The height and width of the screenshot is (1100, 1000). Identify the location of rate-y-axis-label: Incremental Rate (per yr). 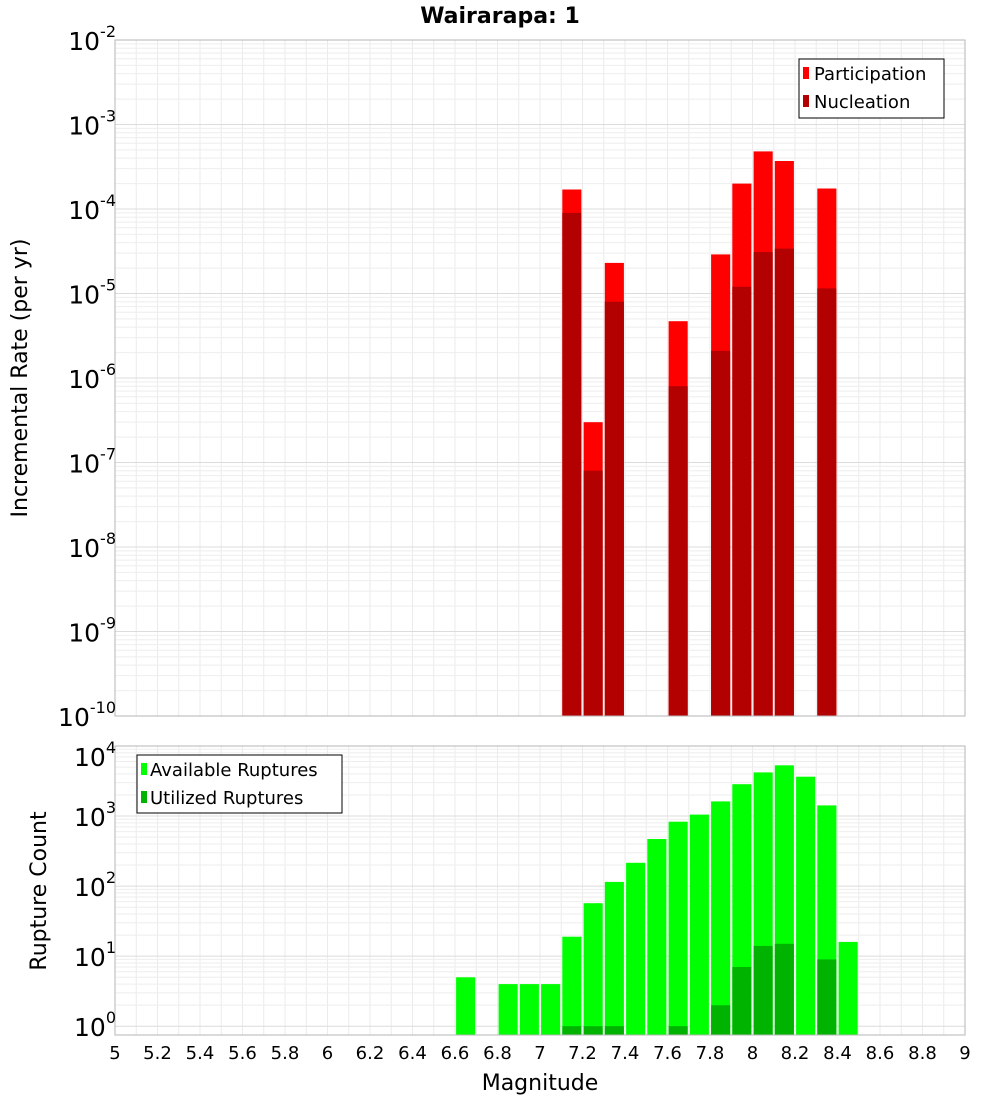
(20, 378).